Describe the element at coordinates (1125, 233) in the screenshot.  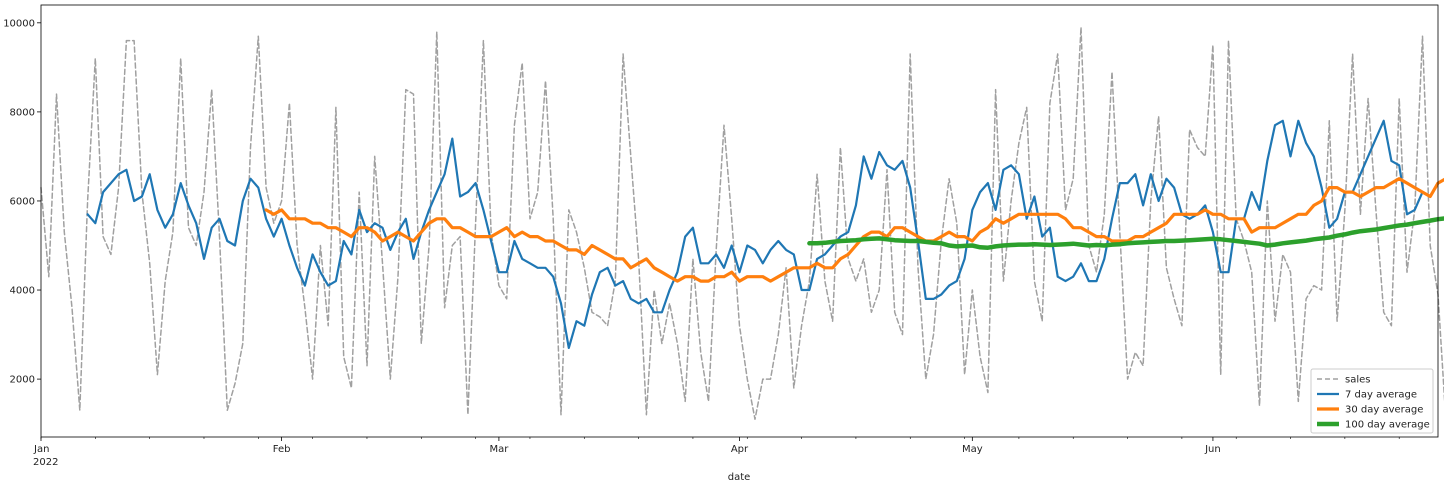
I see `series-line-100-day-average` at that location.